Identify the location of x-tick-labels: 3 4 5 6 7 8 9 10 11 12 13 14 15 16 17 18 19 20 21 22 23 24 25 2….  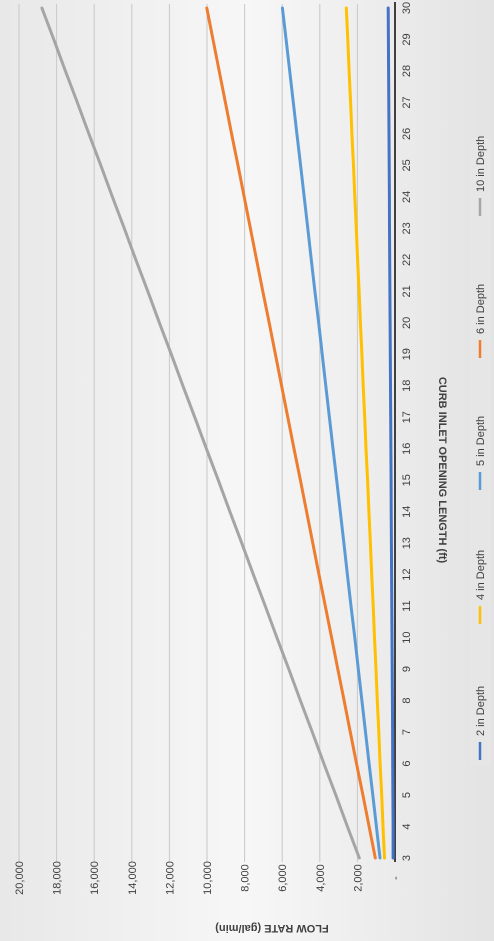
(407, 431).